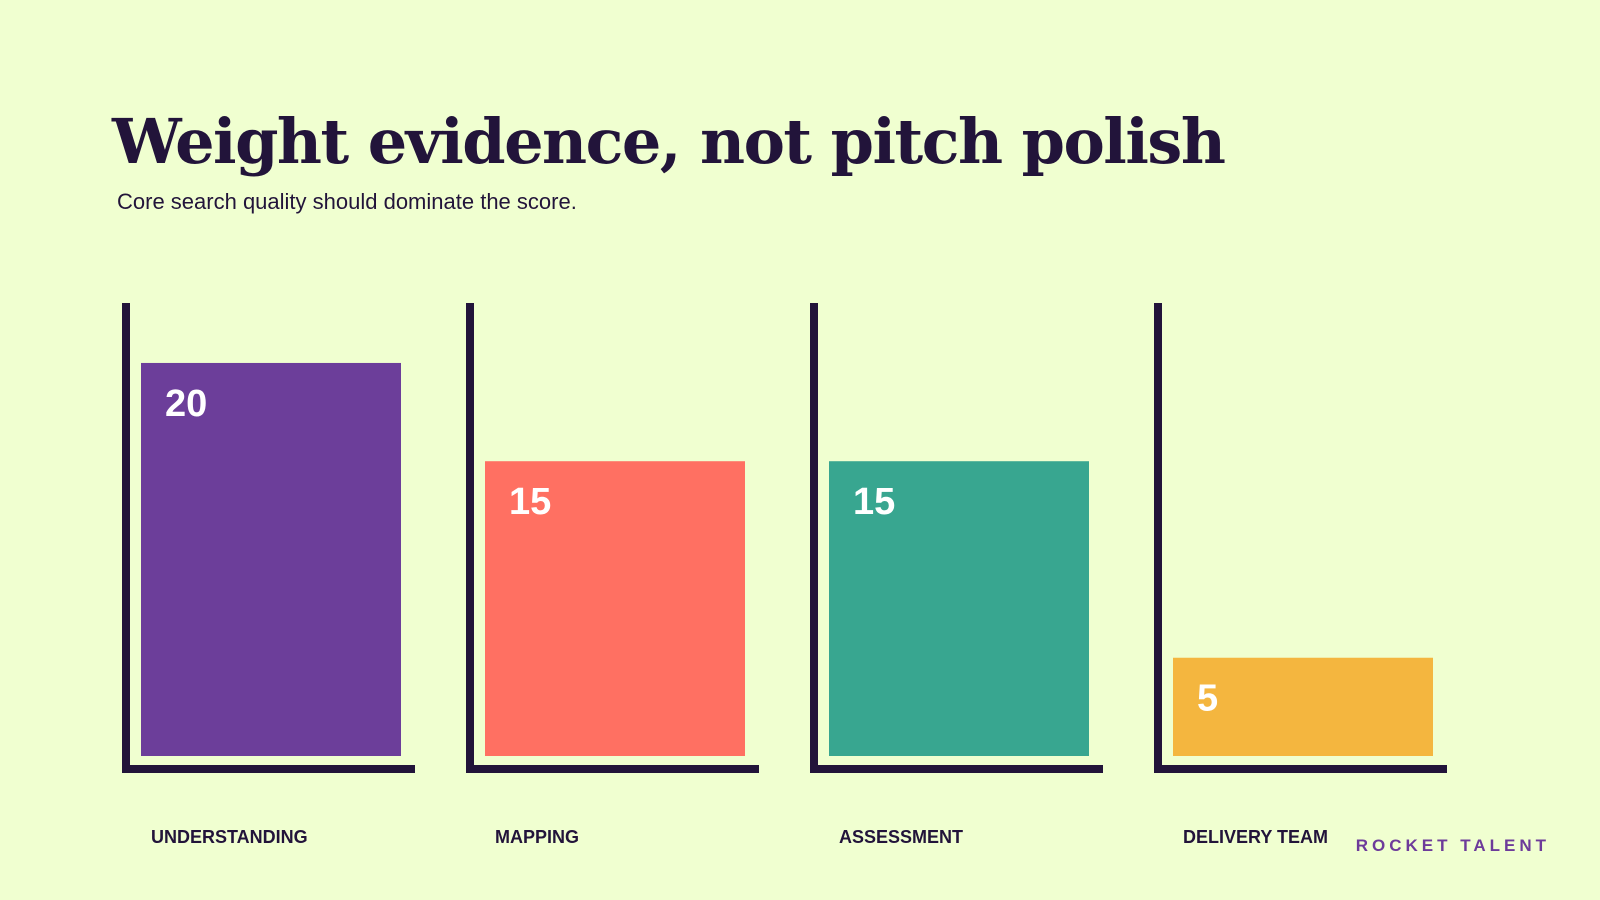  Describe the element at coordinates (229, 837) in the screenshot. I see `category-label: UNDERSTANDING` at that location.